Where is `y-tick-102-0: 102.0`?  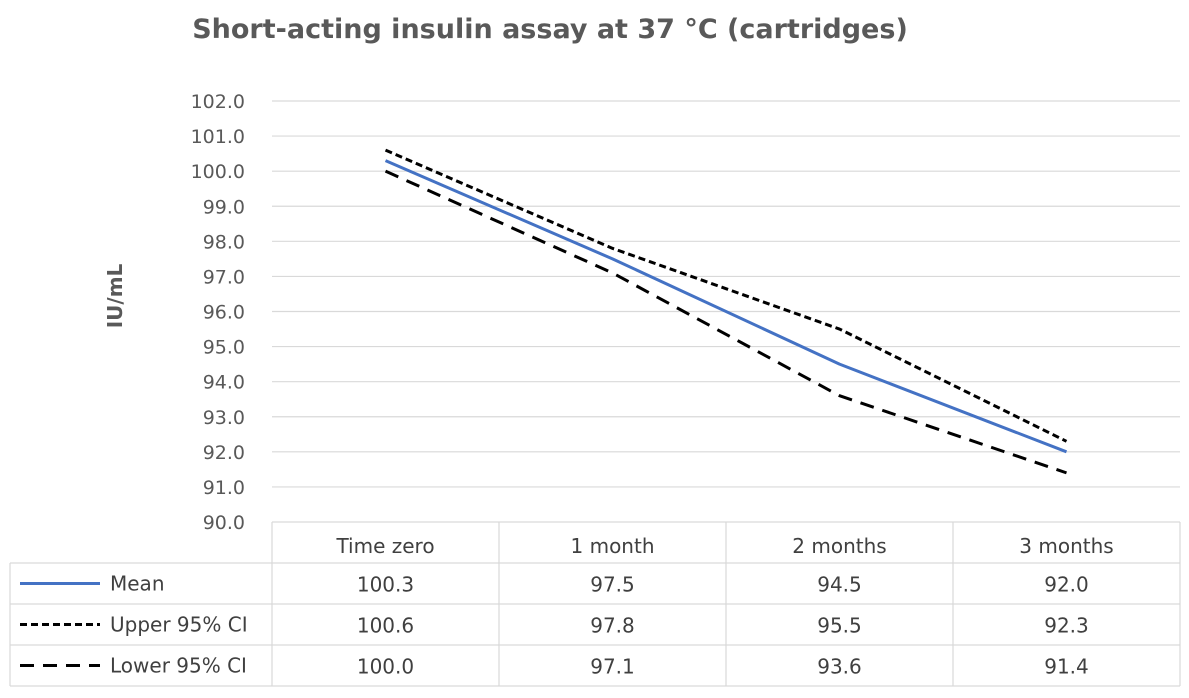 y-tick-102-0: 102.0 is located at coordinates (218, 102).